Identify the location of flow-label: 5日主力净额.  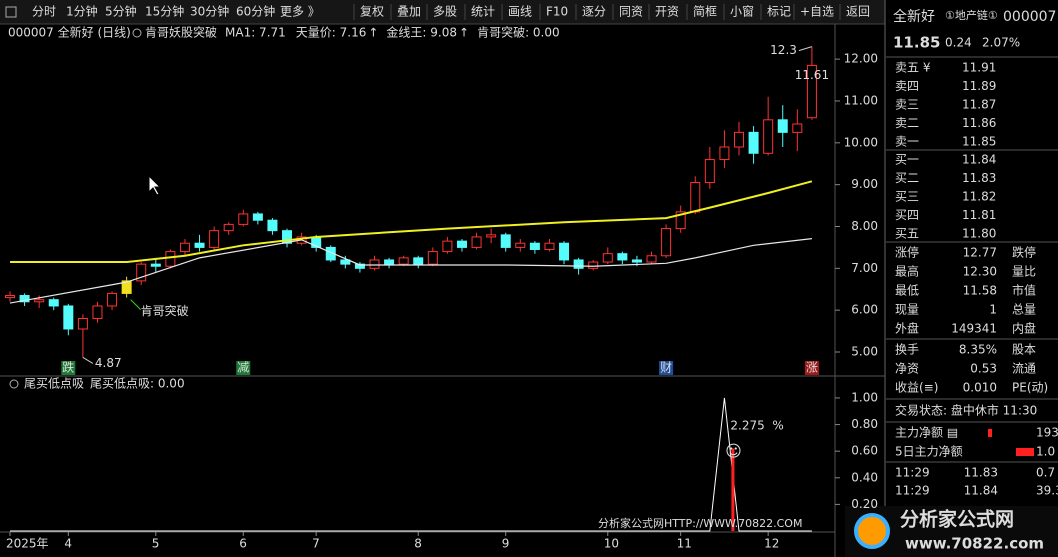
(929, 452).